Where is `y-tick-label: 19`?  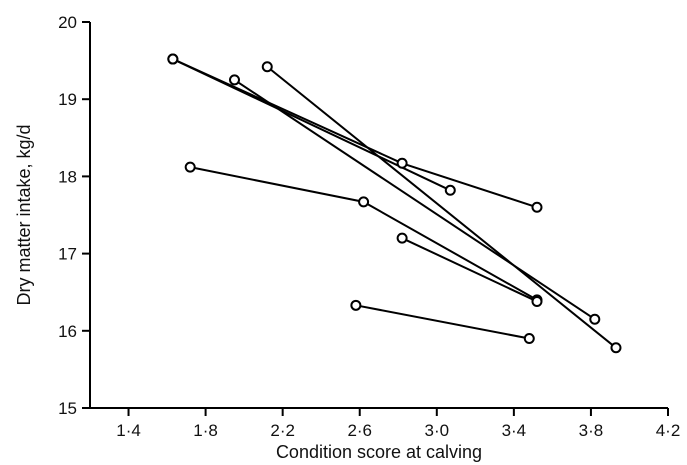 y-tick-label: 19 is located at coordinates (67, 99).